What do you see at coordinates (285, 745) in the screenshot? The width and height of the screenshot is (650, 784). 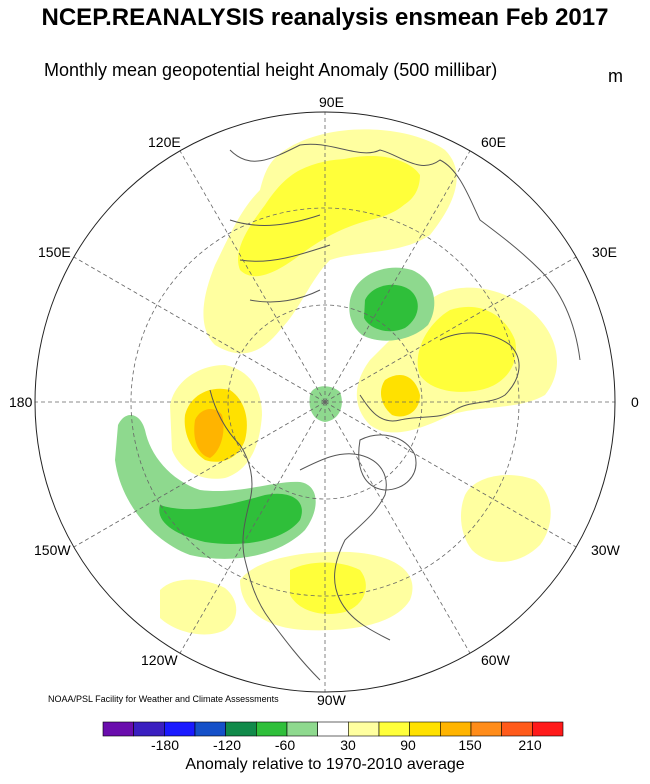 I see `colorbar-tick-label: -60` at bounding box center [285, 745].